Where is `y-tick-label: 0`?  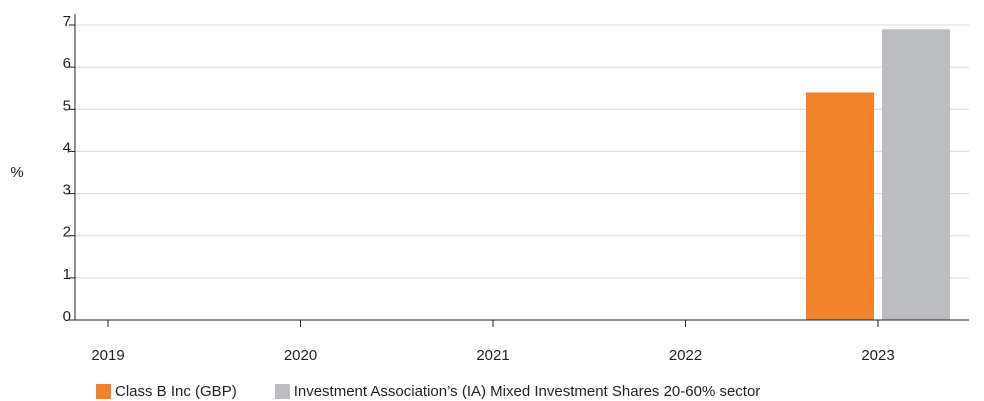
y-tick-label: 0 is located at coordinates (67, 316).